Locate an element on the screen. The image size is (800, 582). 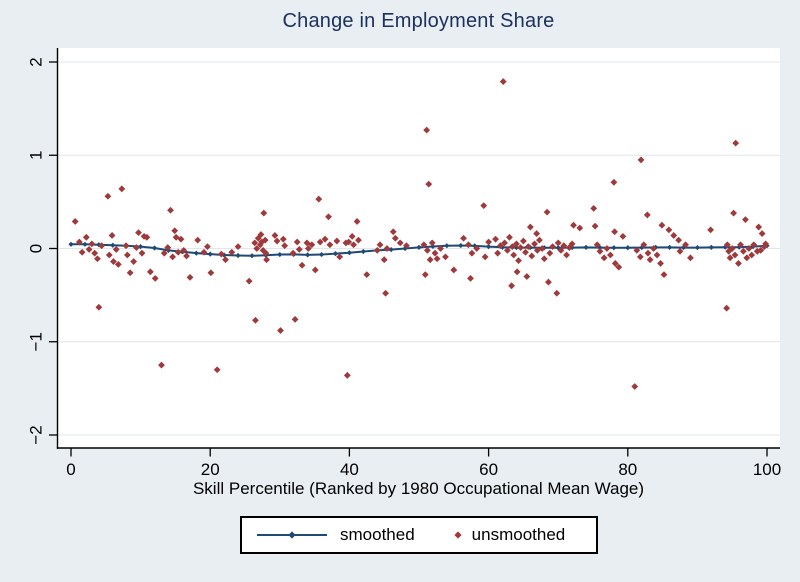
x-tick-label: 80 is located at coordinates (627, 469).